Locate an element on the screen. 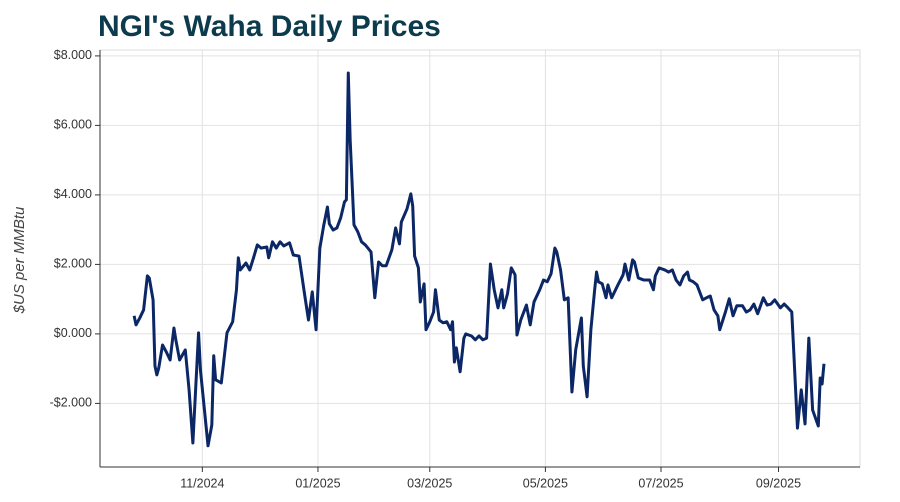  x-tick-label: 05/2025 is located at coordinates (545, 483).